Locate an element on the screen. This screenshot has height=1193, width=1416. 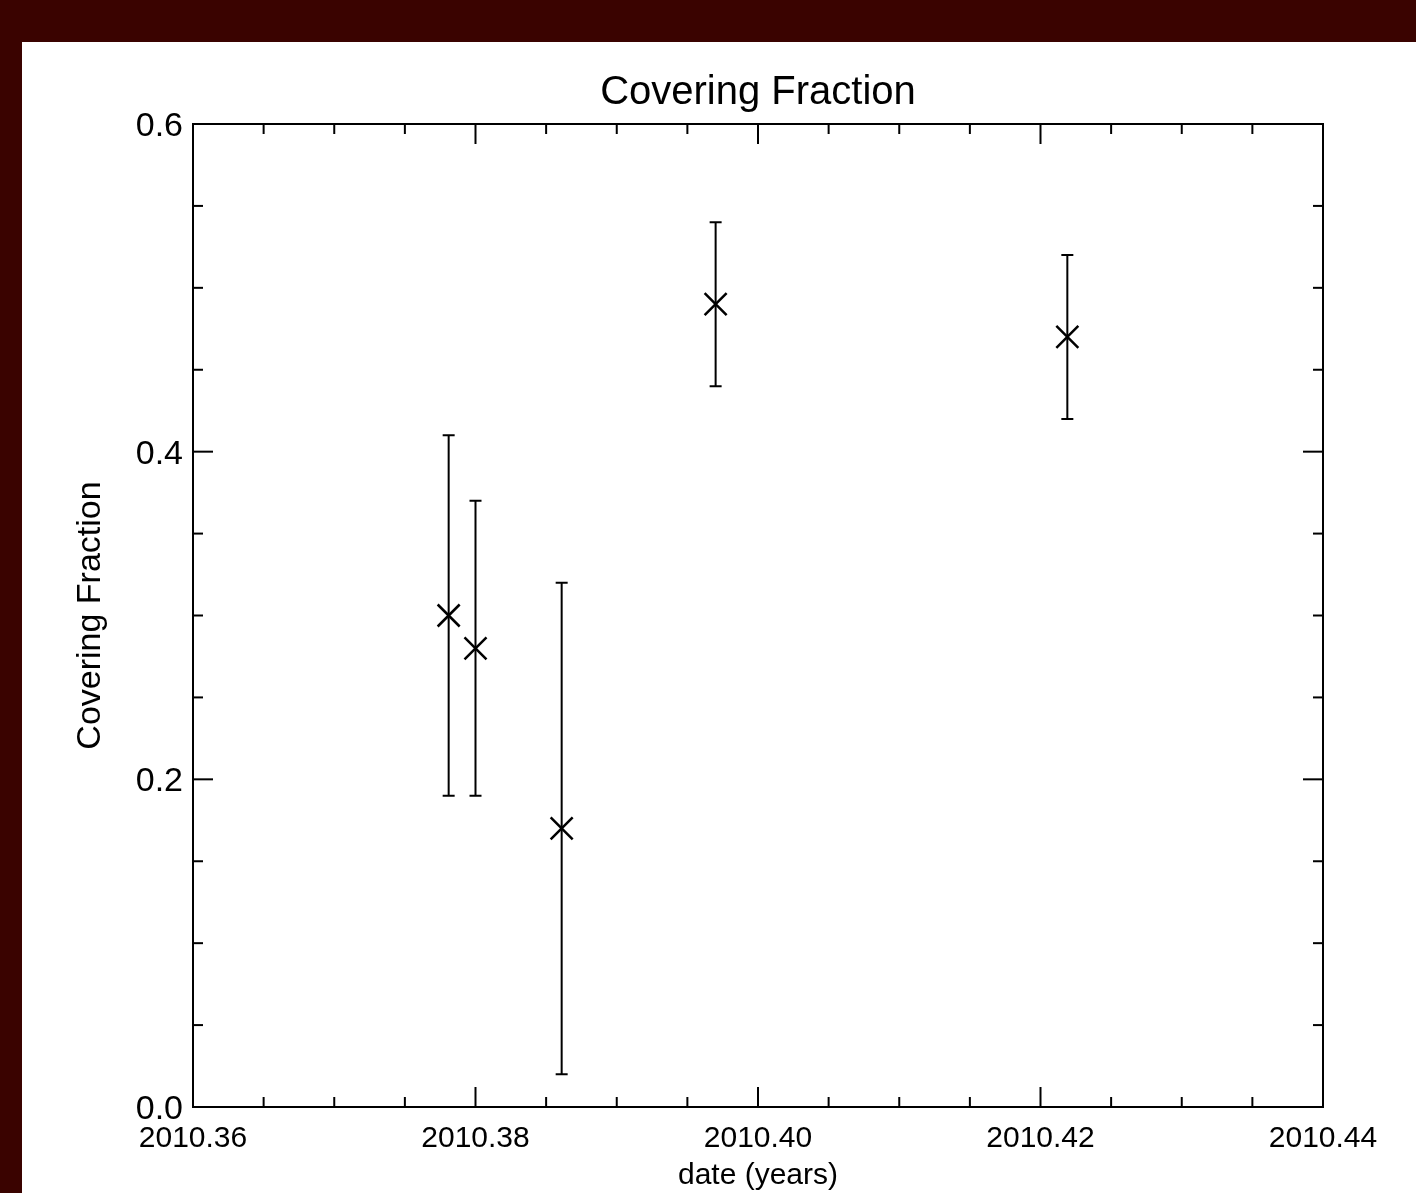
chart-title: Covering Fraction is located at coordinates (758, 90).